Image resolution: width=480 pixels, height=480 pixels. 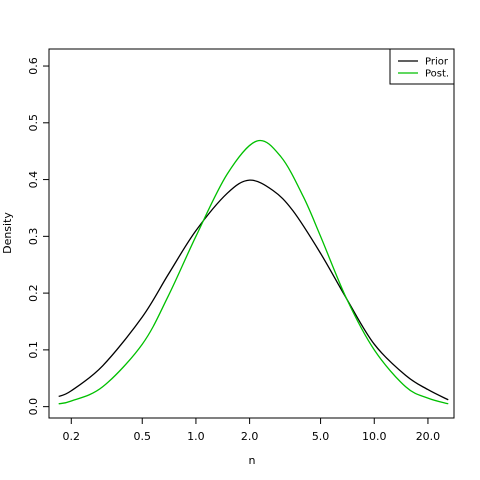 What do you see at coordinates (196, 436) in the screenshot?
I see `x-tick-label: 1.0` at bounding box center [196, 436].